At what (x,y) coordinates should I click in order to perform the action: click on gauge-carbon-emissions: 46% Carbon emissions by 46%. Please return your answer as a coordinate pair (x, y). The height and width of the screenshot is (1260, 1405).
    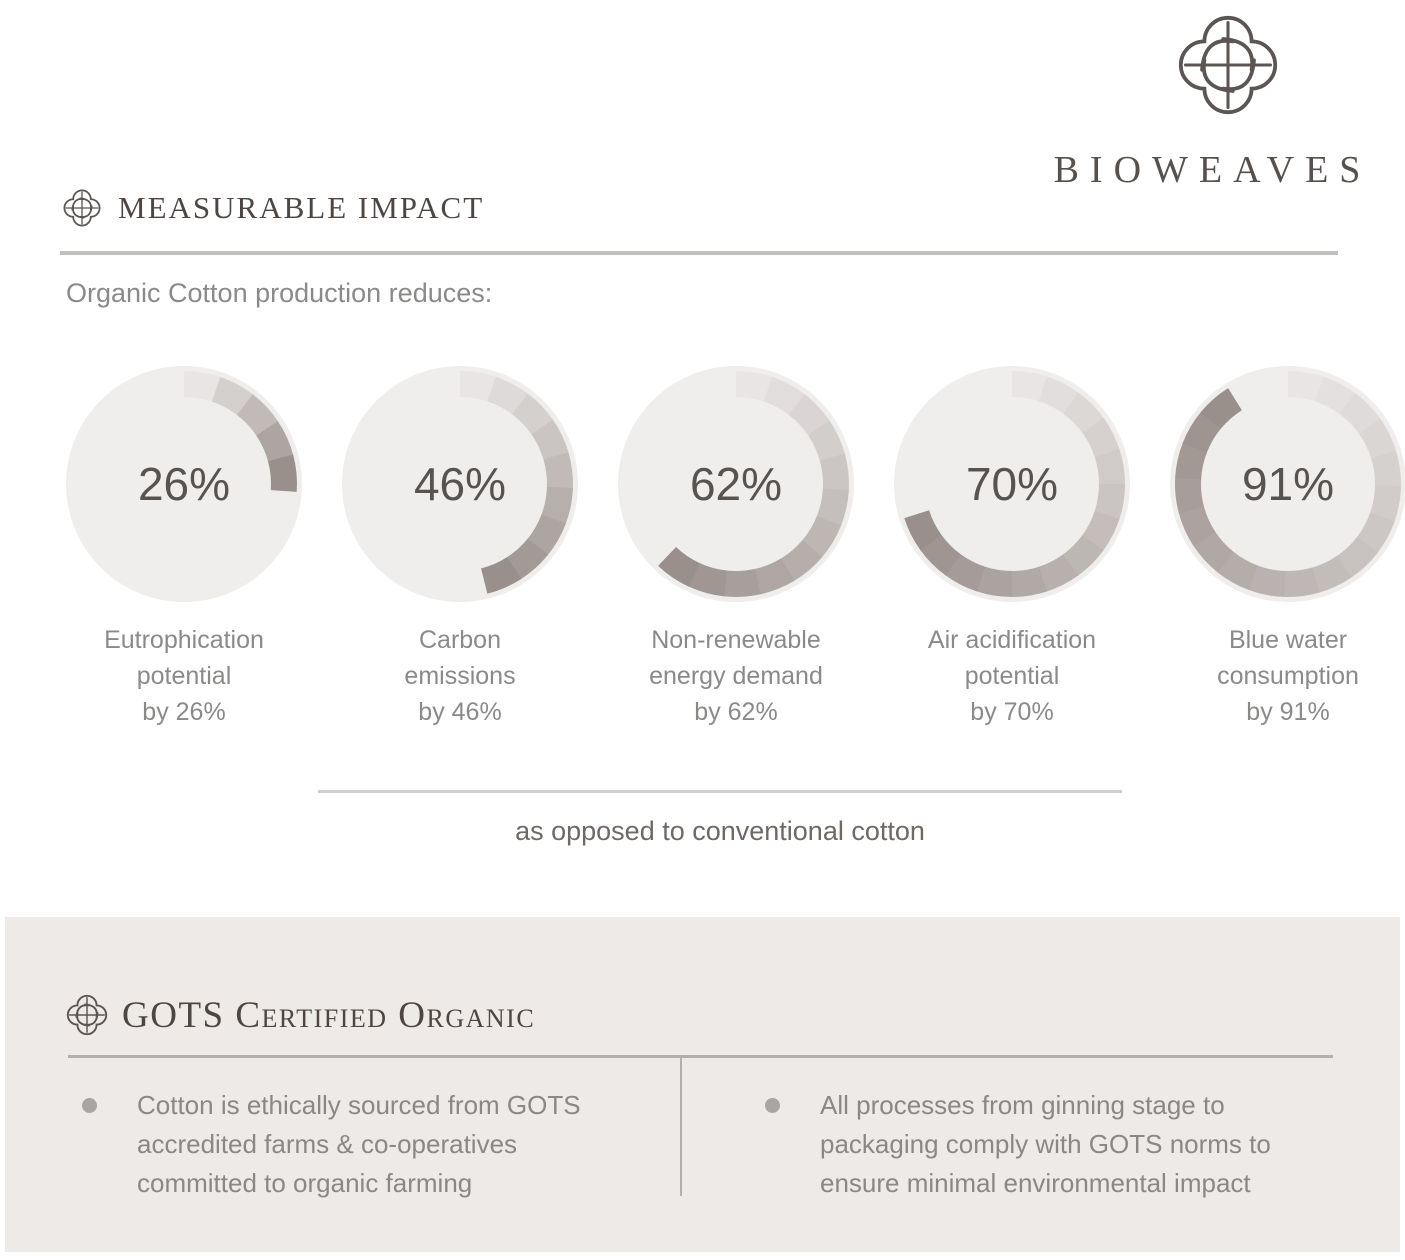
    Looking at the image, I should click on (460, 546).